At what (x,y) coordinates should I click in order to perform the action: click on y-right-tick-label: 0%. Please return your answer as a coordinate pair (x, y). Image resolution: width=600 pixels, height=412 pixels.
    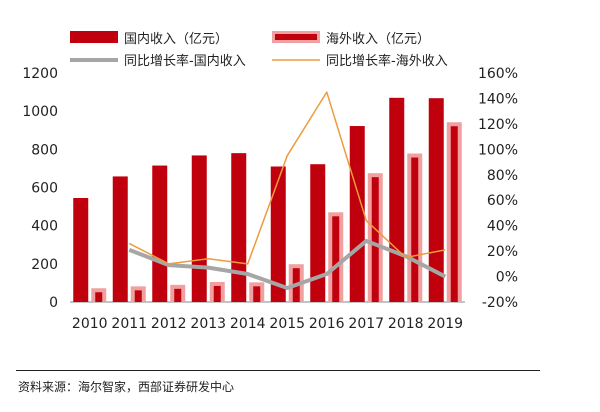
    Looking at the image, I should click on (507, 278).